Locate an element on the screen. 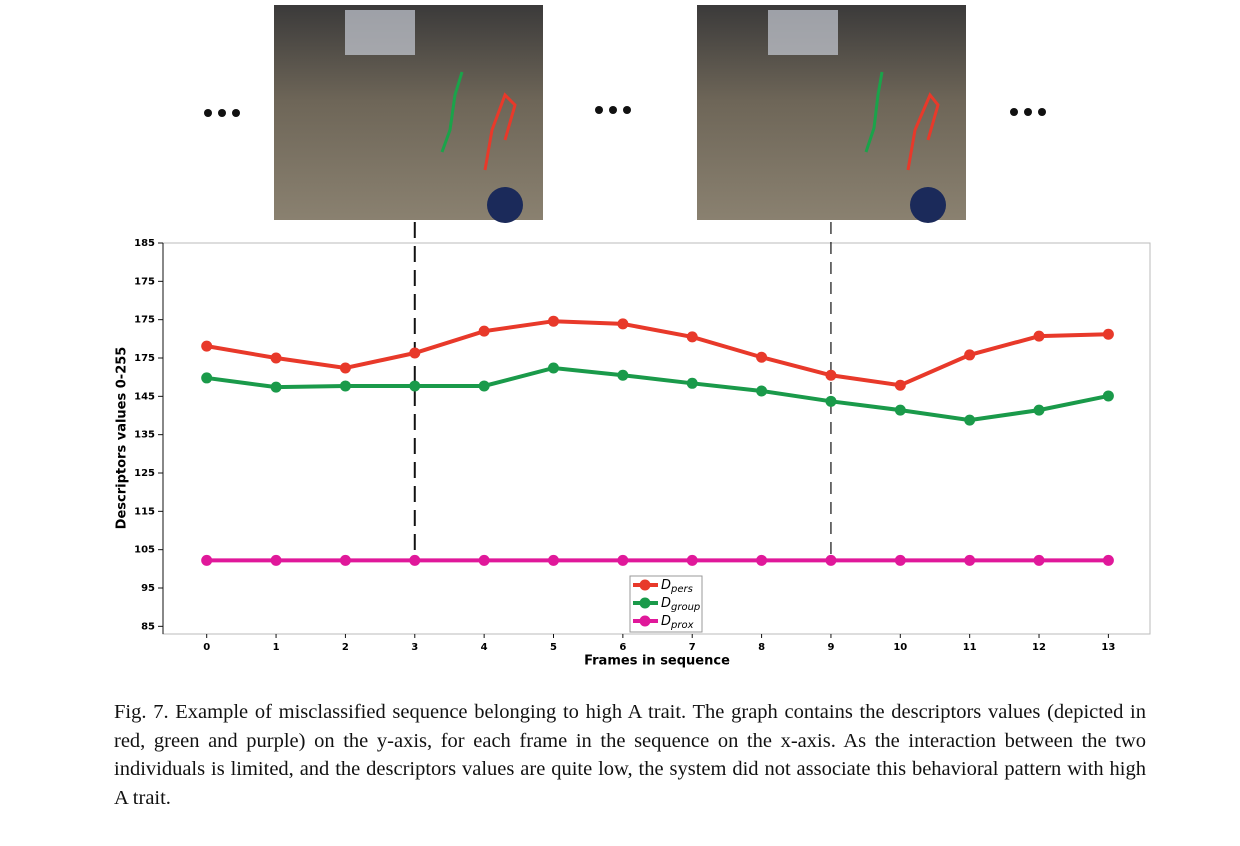  x-axis-label: Frames in sequence is located at coordinates (657, 661).